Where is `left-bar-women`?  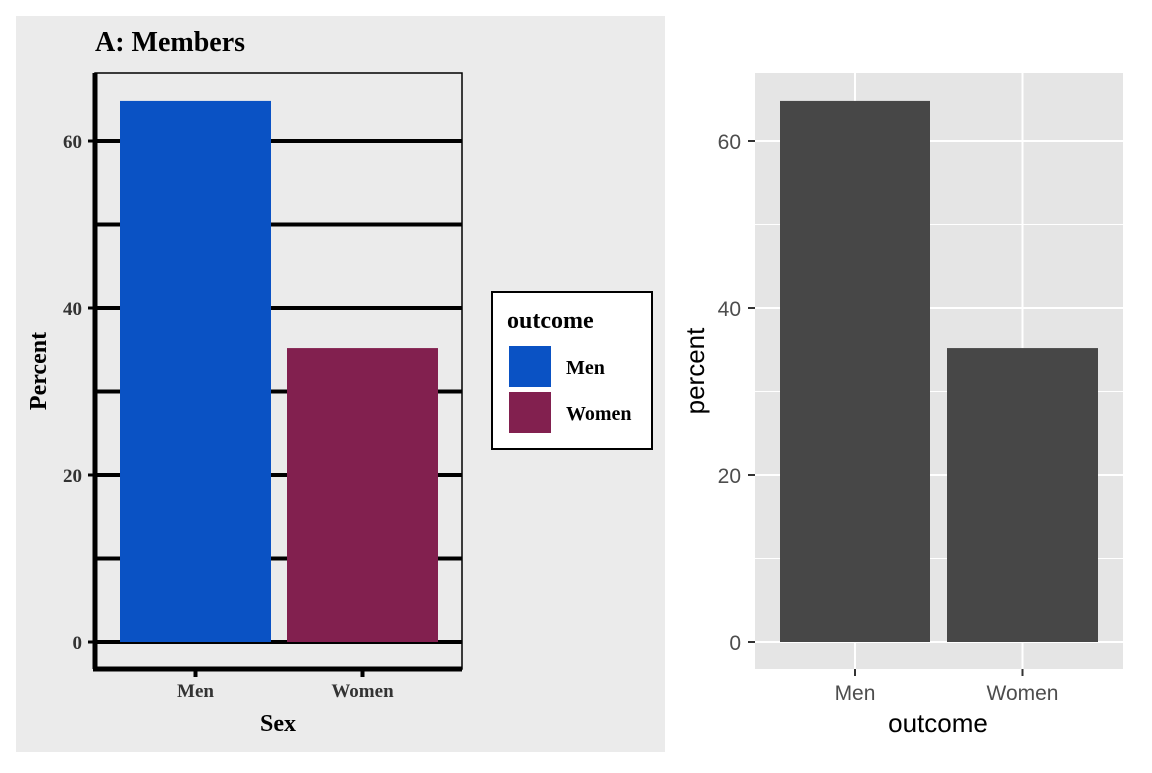
left-bar-women is located at coordinates (362, 495).